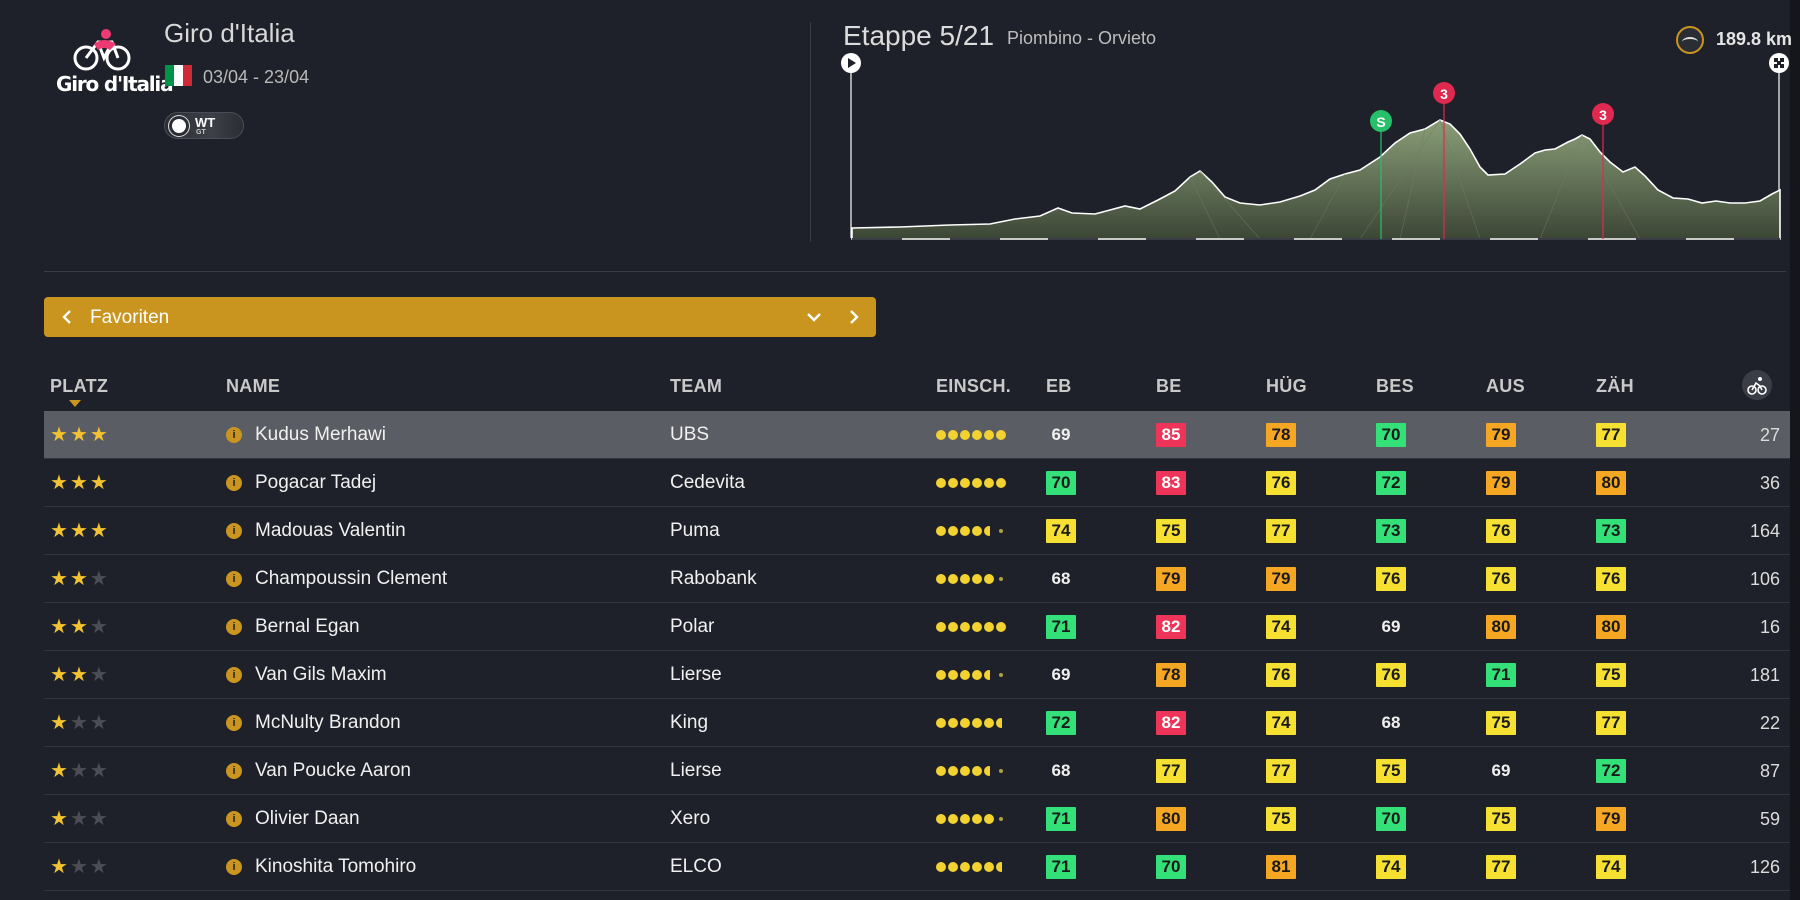  Describe the element at coordinates (696, 386) in the screenshot. I see `column-team: TEAM` at that location.